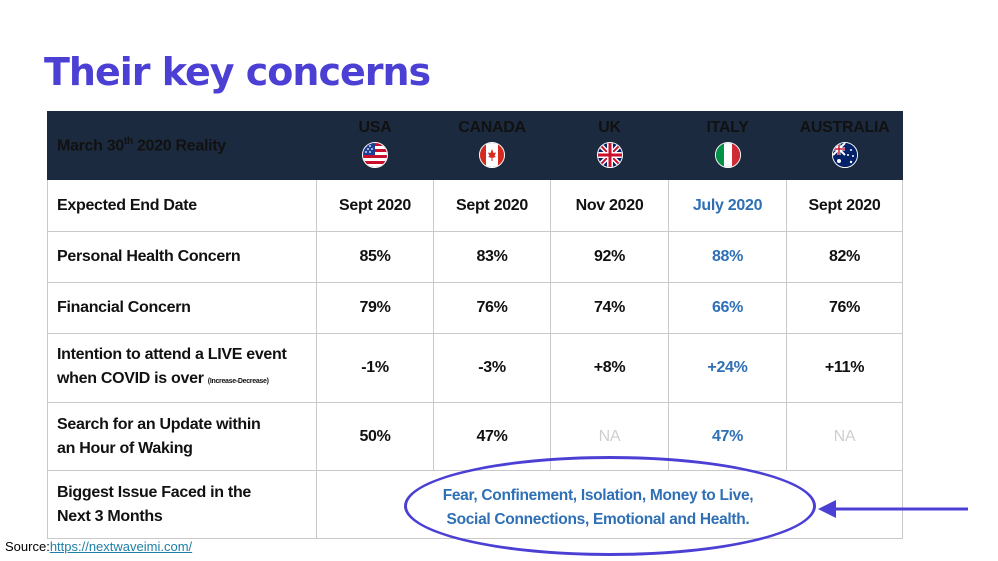 Image resolution: width=998 pixels, height=561 pixels. I want to click on header-canada: CANADA, so click(492, 145).